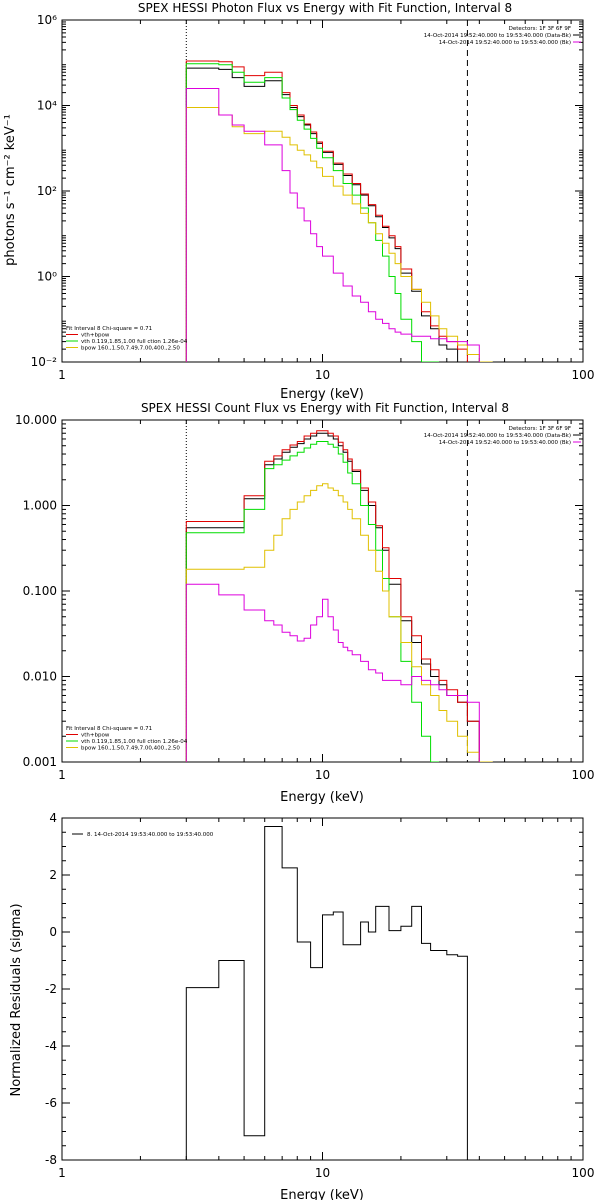 The image size is (600, 1200). What do you see at coordinates (47, 20) in the screenshot?
I see `photon-flux-y-tick-label: 10⁶` at bounding box center [47, 20].